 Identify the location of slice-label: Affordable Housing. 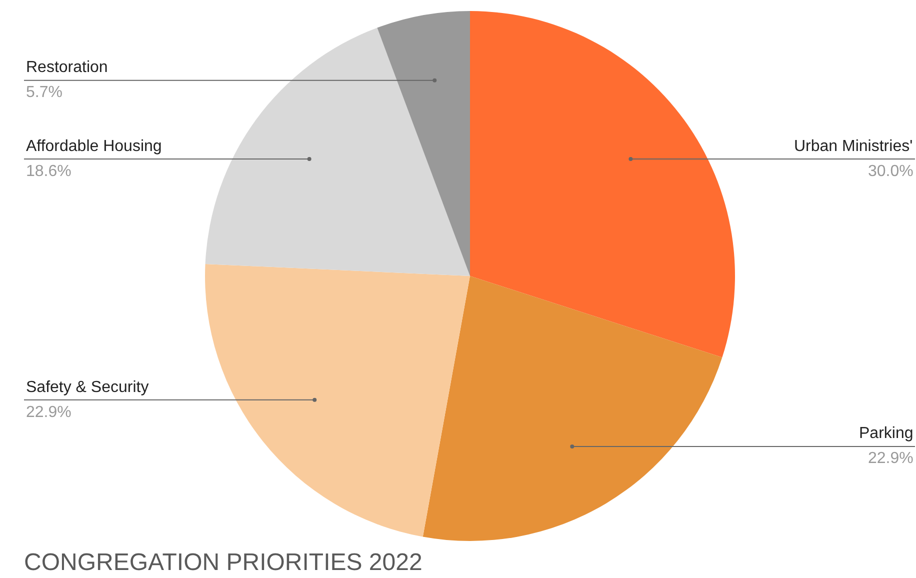
(94, 146).